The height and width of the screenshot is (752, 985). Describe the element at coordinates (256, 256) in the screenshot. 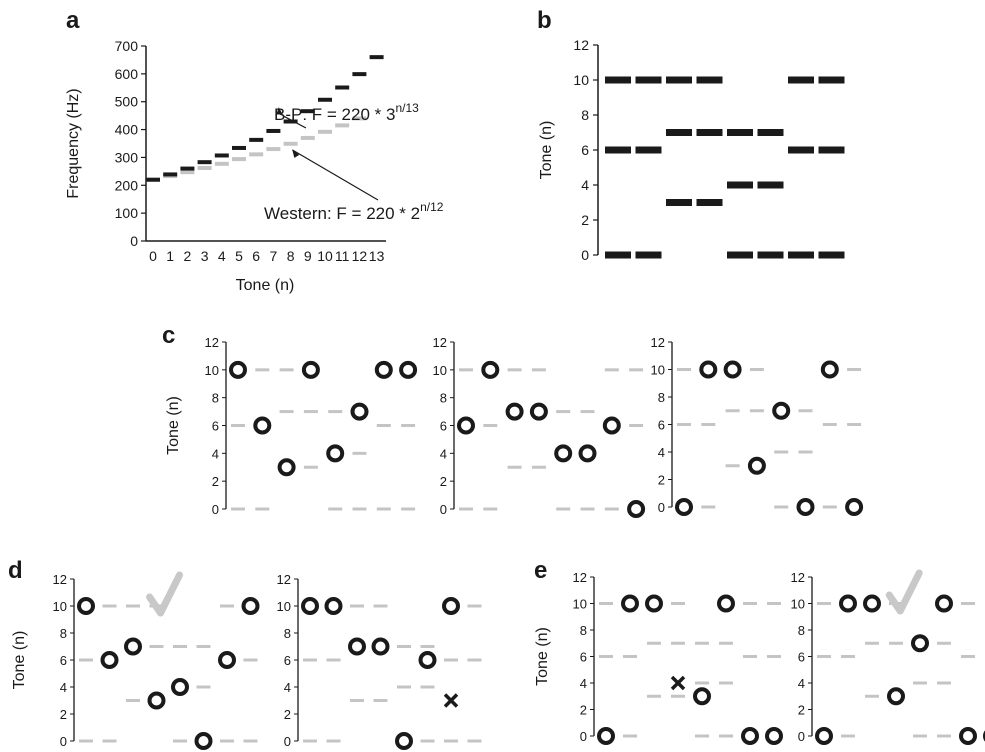

I see `x-tick-label: 6` at that location.